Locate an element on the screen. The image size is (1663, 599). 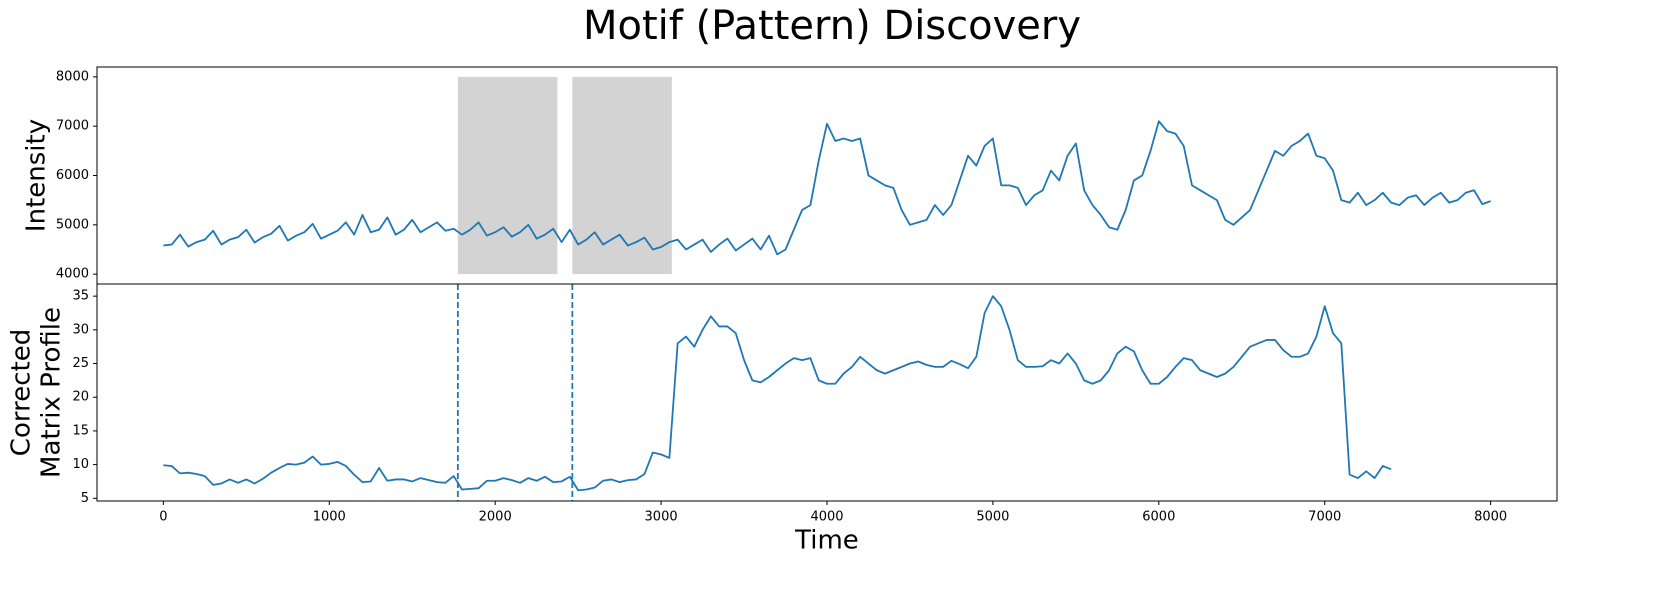
x-axis-label: Time is located at coordinates (826, 541).